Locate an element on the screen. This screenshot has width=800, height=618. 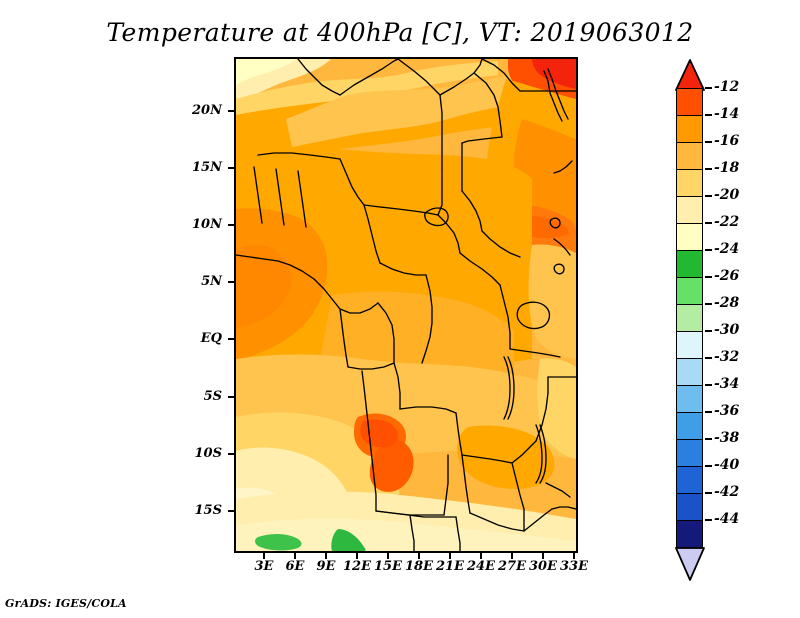
grads-credit: GrADS: IGES/COLA is located at coordinates (66, 603).